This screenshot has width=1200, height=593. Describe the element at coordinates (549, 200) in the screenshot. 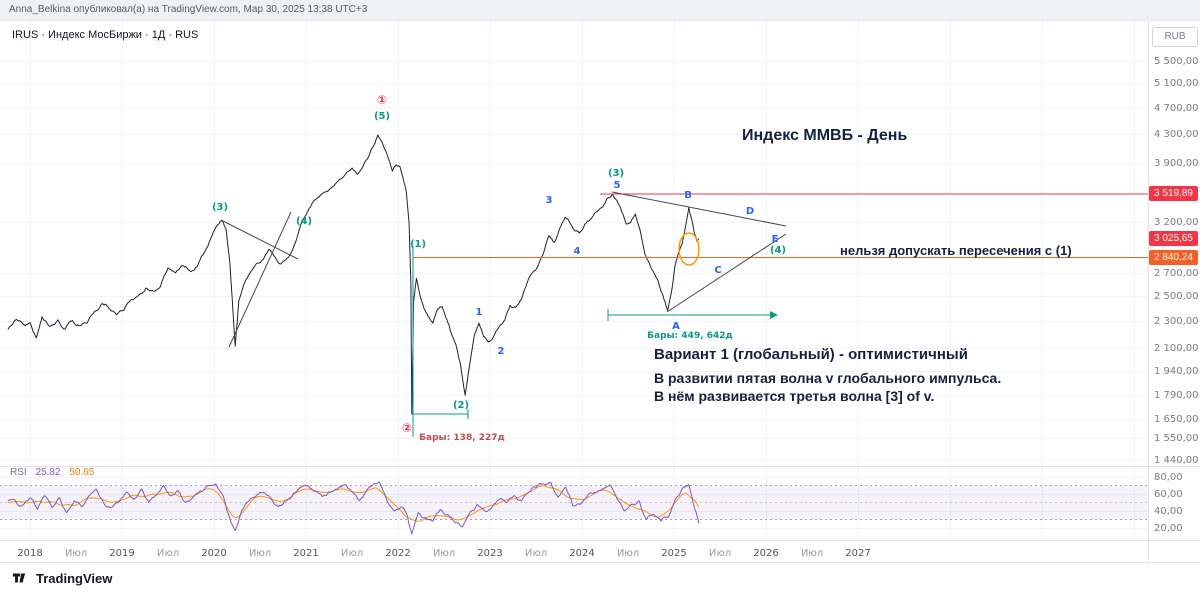

I see `wave-label: 3` at that location.